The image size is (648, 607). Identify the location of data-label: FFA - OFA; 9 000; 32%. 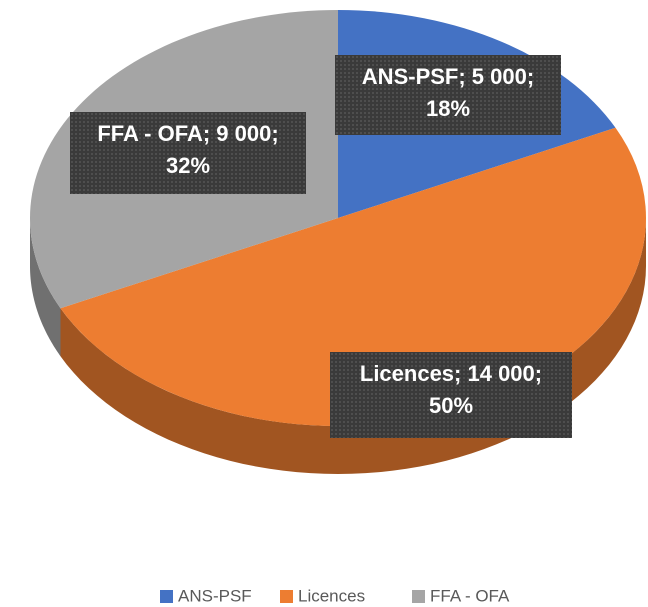
(188, 153).